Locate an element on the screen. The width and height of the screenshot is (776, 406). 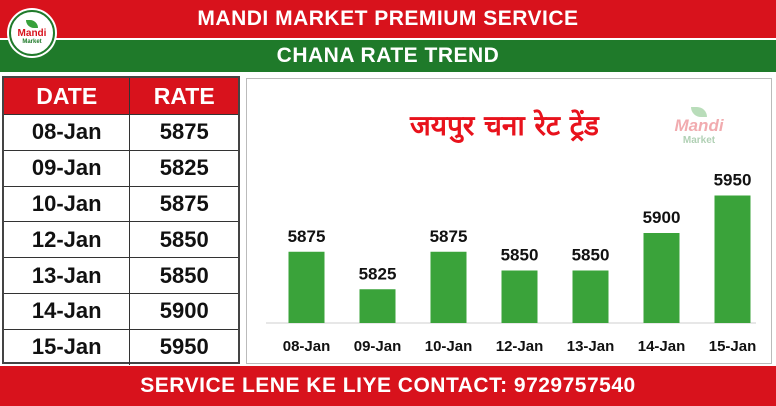
table-header: DATE RATE is located at coordinates (121, 96).